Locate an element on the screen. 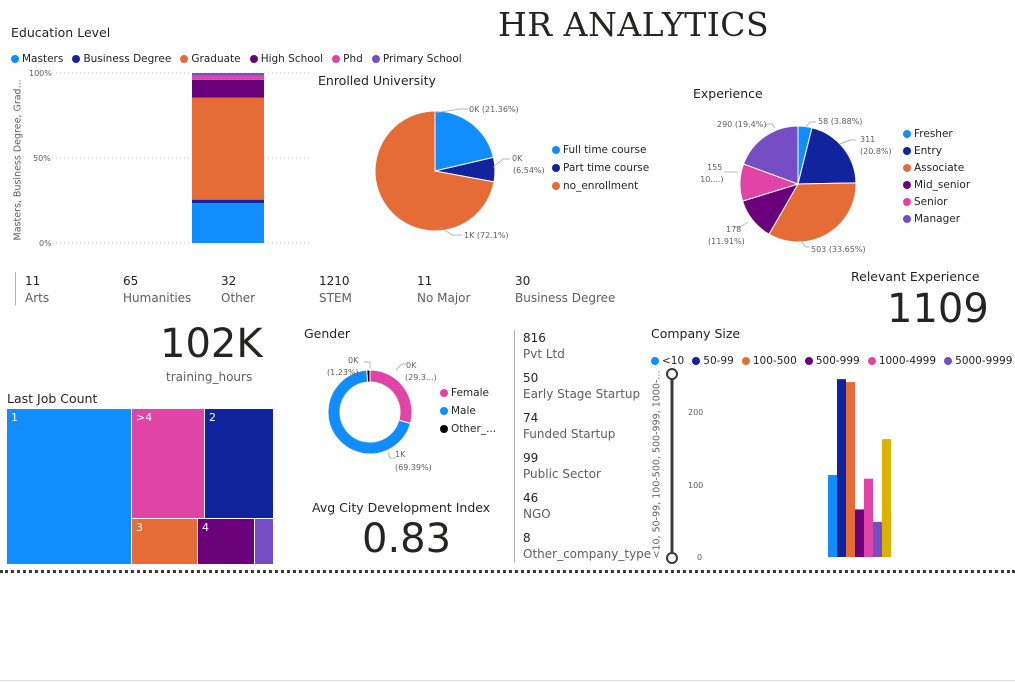  data-label: (69.39%) is located at coordinates (413, 467).